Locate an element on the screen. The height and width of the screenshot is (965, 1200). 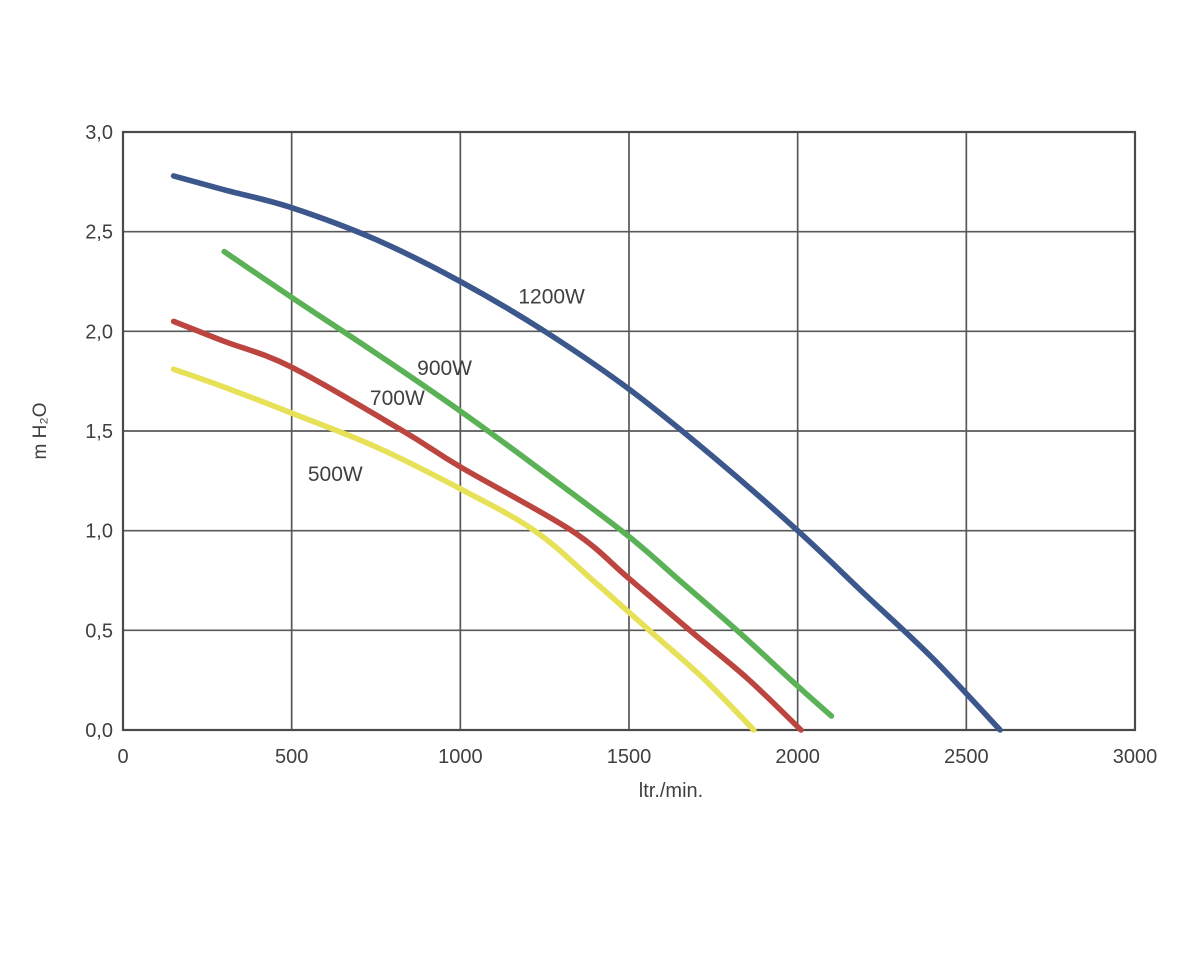
x-tick-label: 2000 is located at coordinates (797, 757).